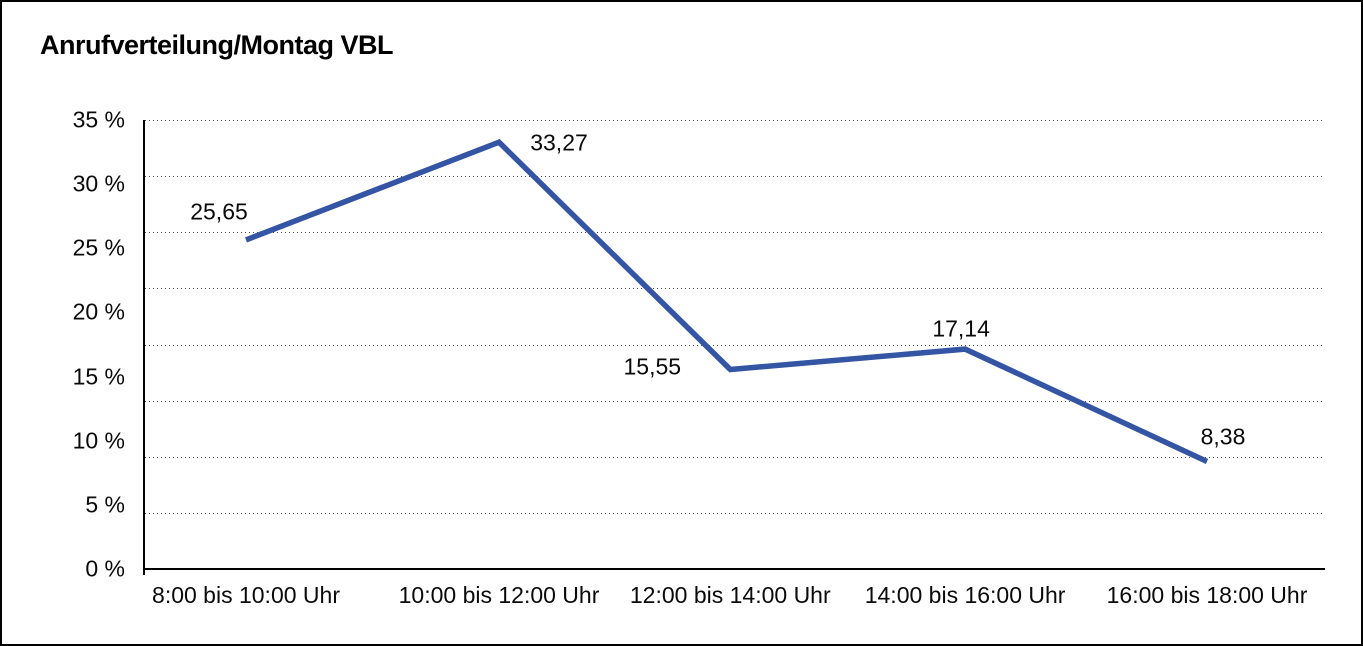 The image size is (1363, 646). I want to click on x-tick-label: 8:00 bis 10:00 Uhr, so click(246, 595).